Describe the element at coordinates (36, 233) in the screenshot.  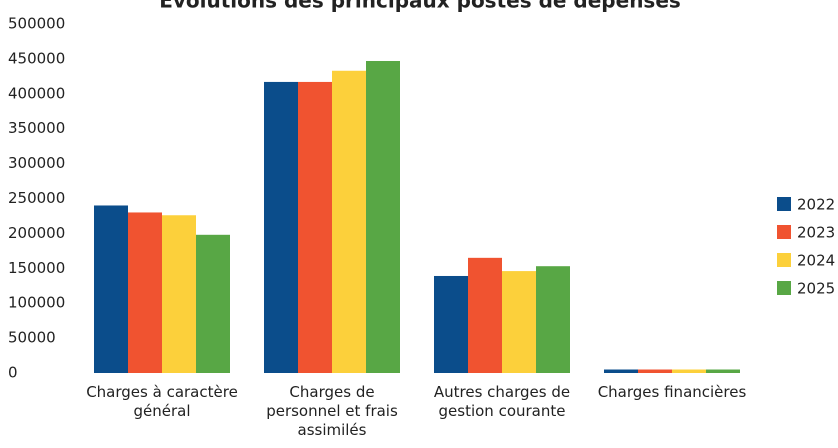
I see `y-tick-label: 200000` at that location.